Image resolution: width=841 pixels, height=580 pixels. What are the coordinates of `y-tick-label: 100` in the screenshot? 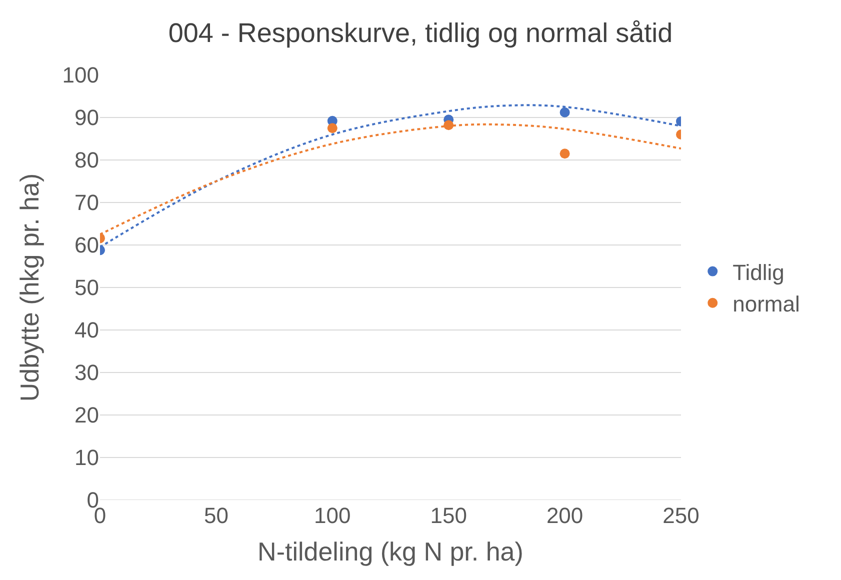 It's located at (80, 75).